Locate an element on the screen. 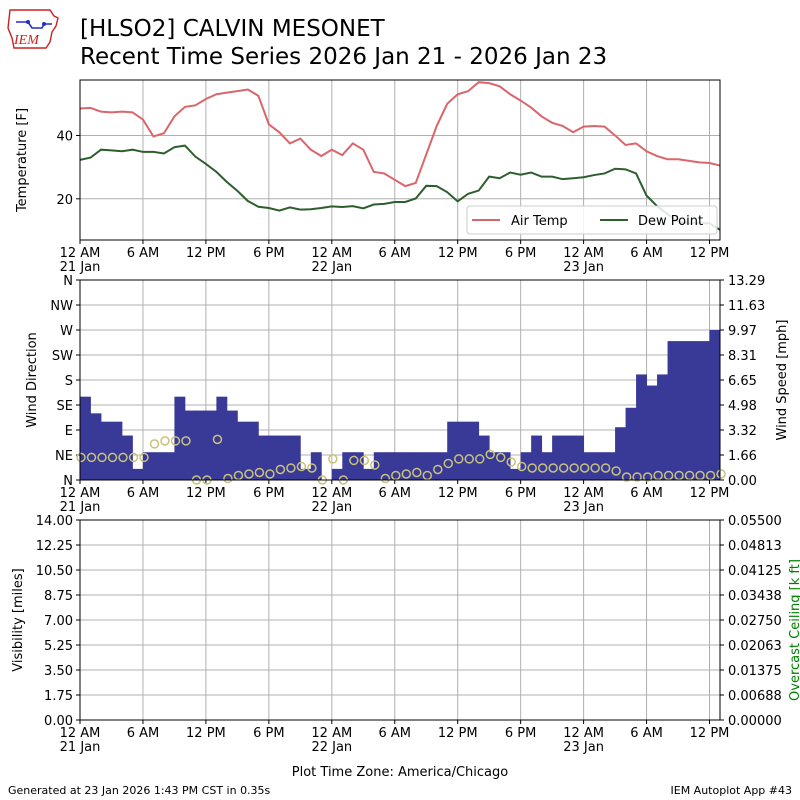  y2-axis-label-wind-speed: Wind Speed [mph] is located at coordinates (782, 380).